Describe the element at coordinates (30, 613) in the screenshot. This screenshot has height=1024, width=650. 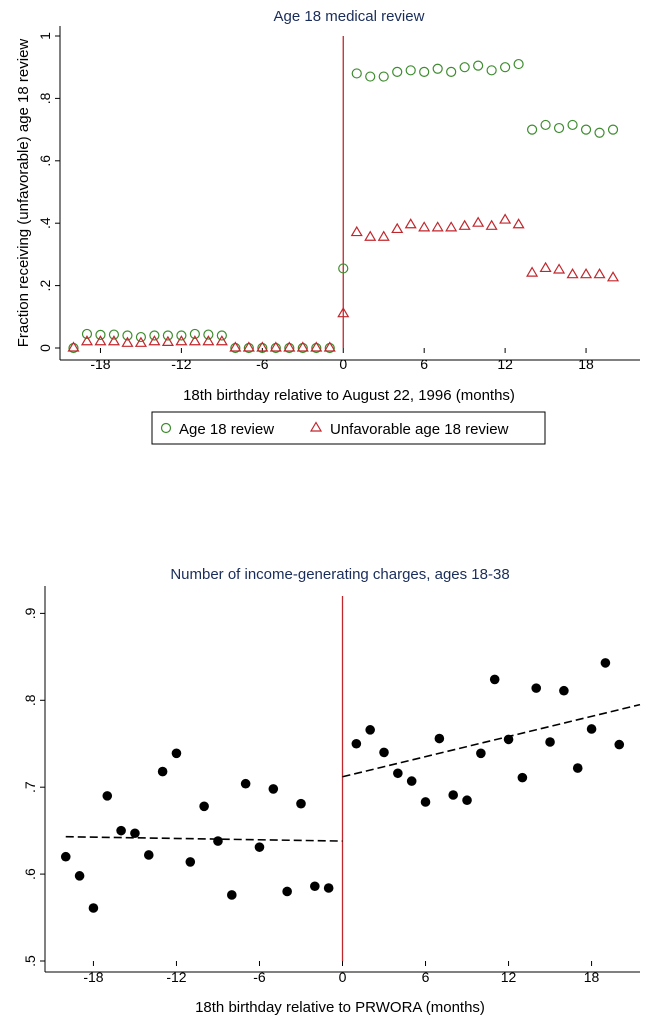
I see `y-tick-label: .9` at that location.